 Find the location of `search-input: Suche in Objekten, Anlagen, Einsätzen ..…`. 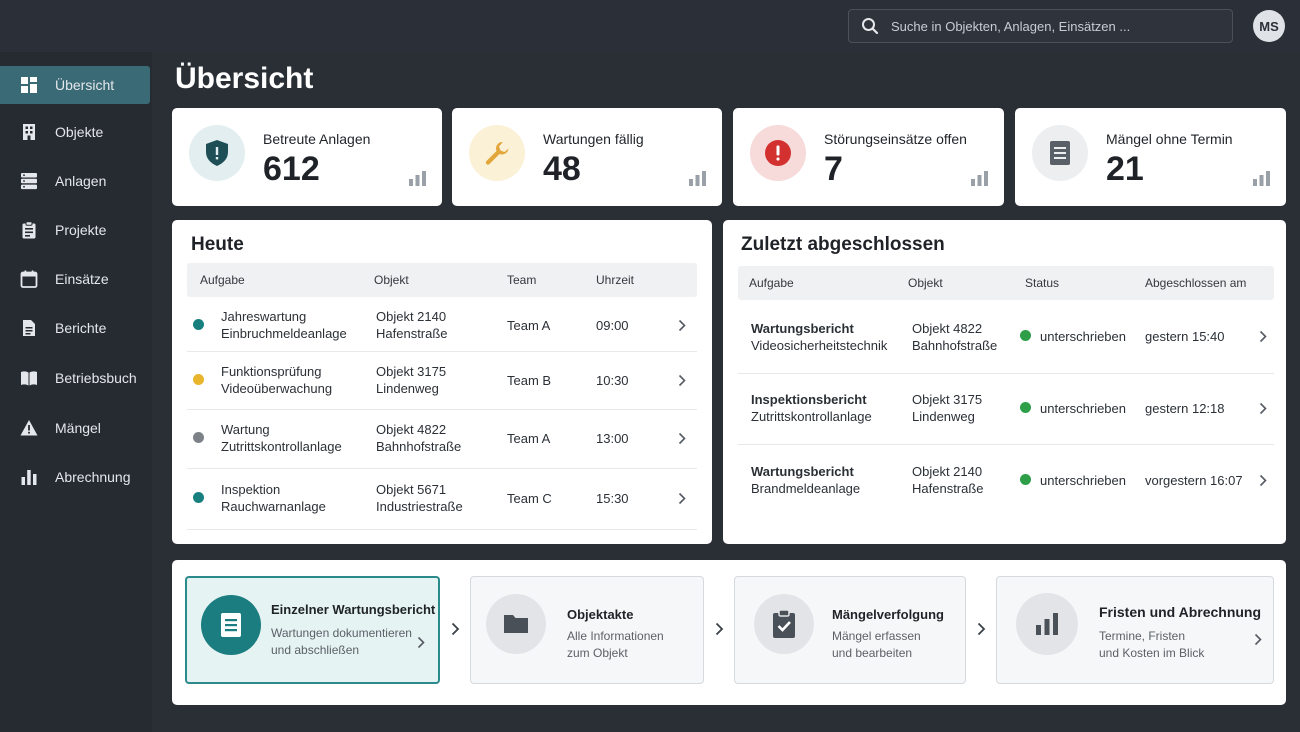

search-input: Suche in Objekten, Anlagen, Einsätzen ..… is located at coordinates (1011, 26).